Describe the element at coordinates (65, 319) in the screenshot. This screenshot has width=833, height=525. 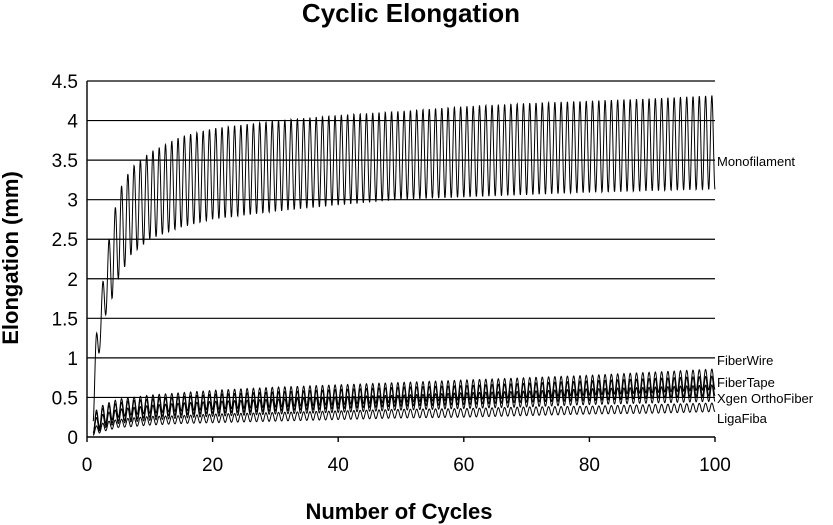
I see `y-tick-label: 1.5` at that location.